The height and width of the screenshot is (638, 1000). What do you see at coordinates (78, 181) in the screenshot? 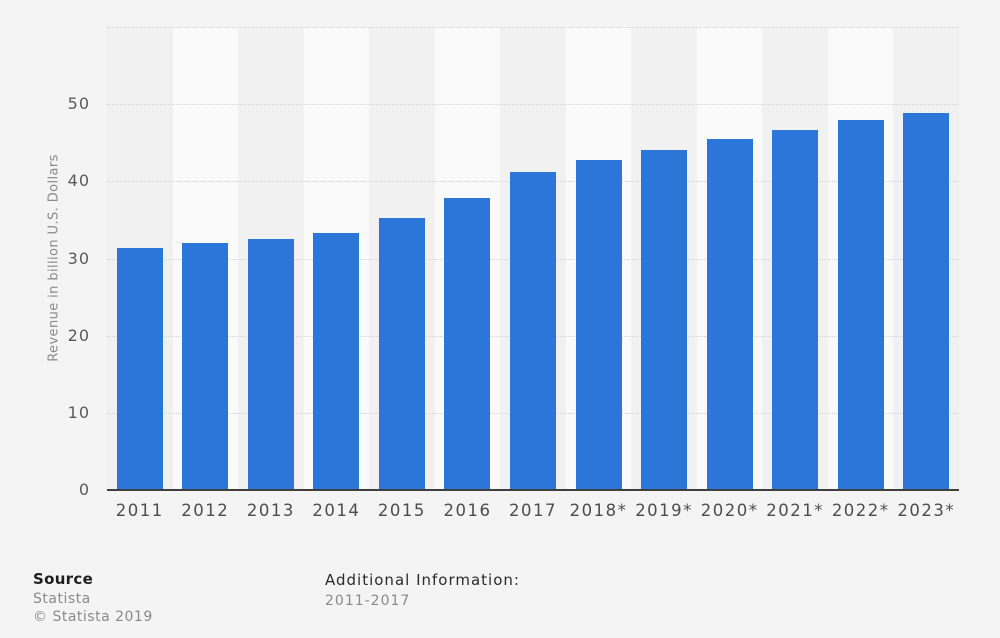
I see `y-tick-label: 40` at bounding box center [78, 181].